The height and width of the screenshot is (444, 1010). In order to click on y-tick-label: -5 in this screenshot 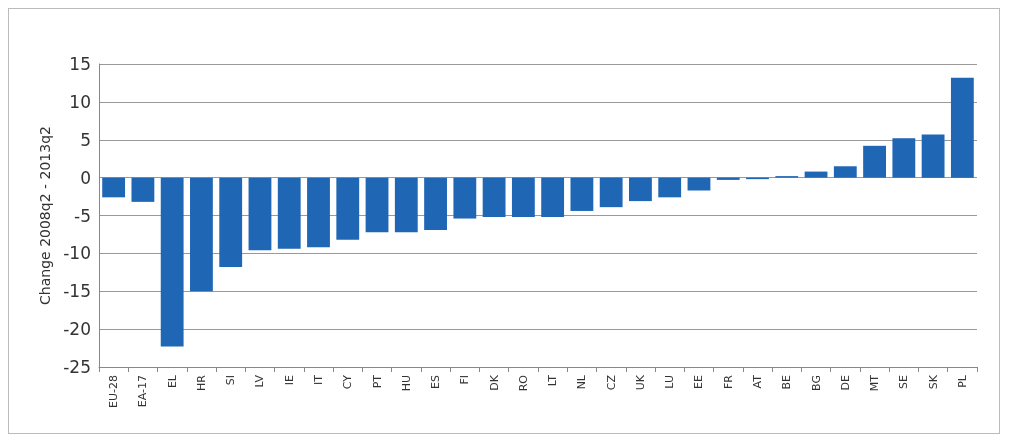, I will do `click(82, 215)`.